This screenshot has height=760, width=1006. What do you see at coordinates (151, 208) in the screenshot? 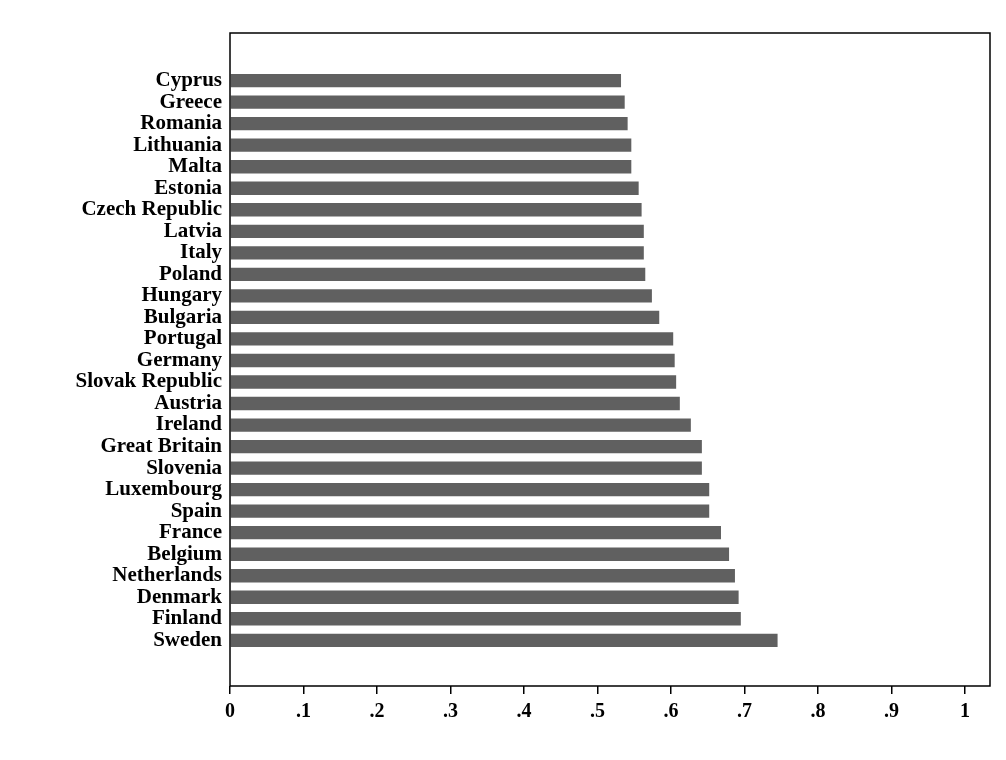
I see `y-tick-label: Czech Republic` at bounding box center [151, 208].